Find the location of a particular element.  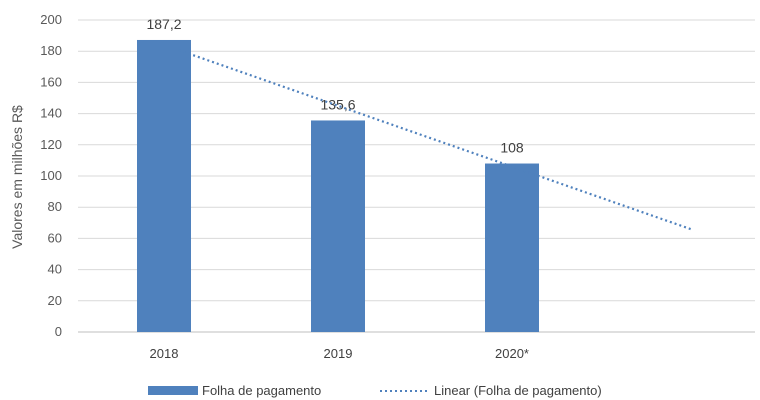

y-tick-label: 180 is located at coordinates (51, 50).